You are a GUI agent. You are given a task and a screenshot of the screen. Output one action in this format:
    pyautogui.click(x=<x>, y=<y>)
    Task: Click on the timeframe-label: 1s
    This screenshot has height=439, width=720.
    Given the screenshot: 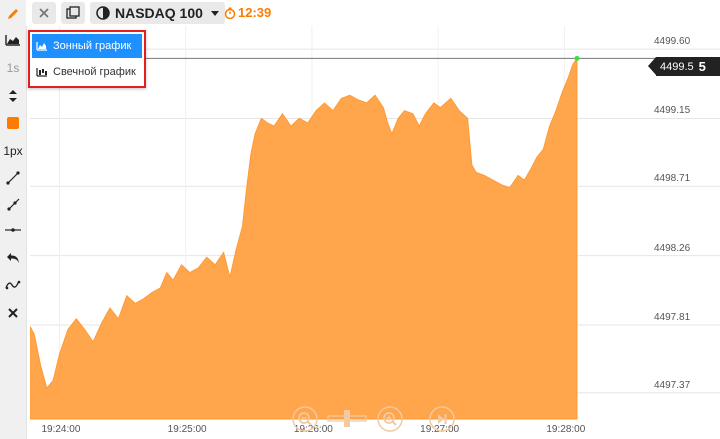 What is the action you would take?
    pyautogui.click(x=13, y=68)
    